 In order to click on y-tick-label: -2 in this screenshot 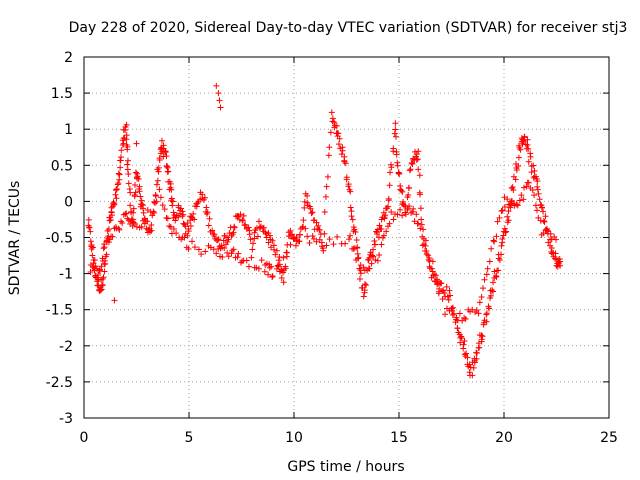, I will do `click(66, 347)`.